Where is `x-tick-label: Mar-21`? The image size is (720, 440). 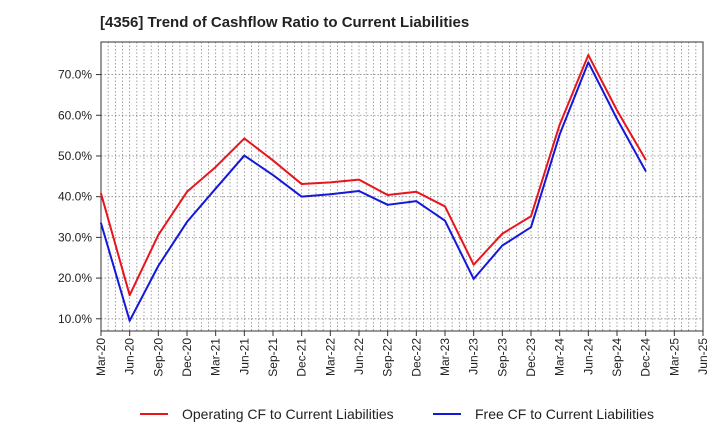 x-tick-label: Mar-21 is located at coordinates (216, 357).